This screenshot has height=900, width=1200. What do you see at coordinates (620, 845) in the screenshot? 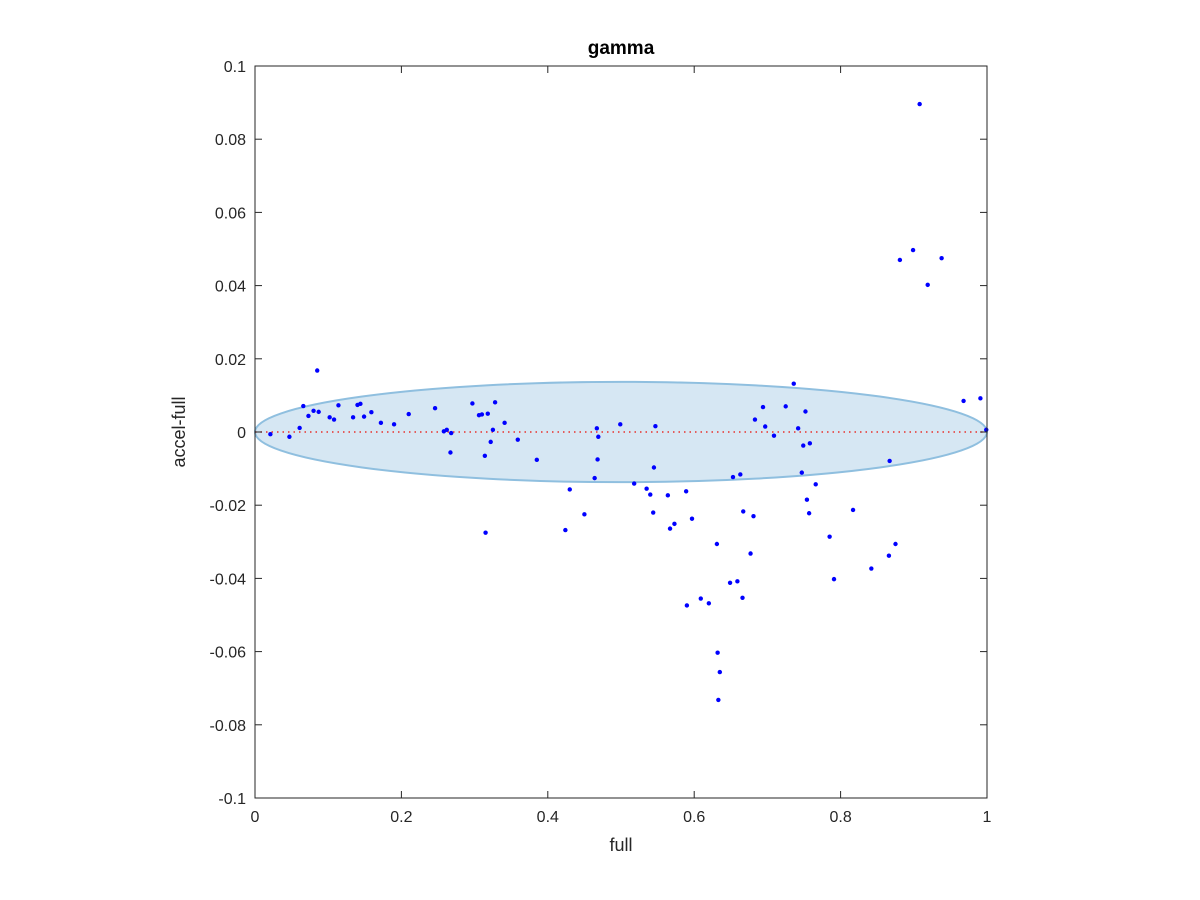
I see `x-axis-label: full` at bounding box center [620, 845].